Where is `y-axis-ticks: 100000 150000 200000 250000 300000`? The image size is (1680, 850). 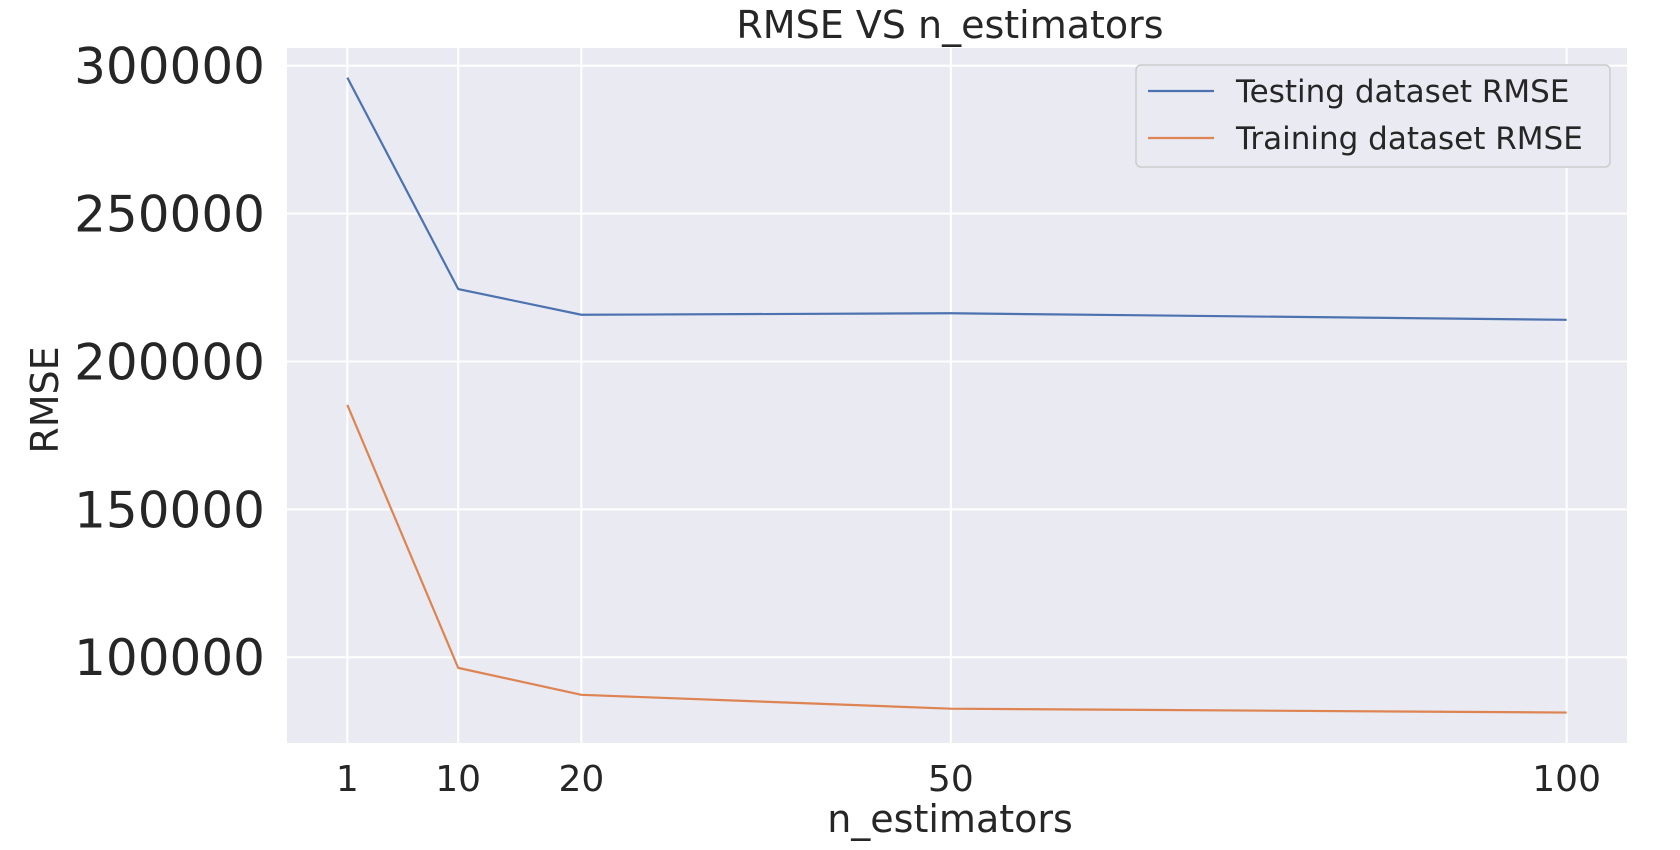
y-axis-ticks: 100000 150000 200000 250000 300000 is located at coordinates (169, 362).